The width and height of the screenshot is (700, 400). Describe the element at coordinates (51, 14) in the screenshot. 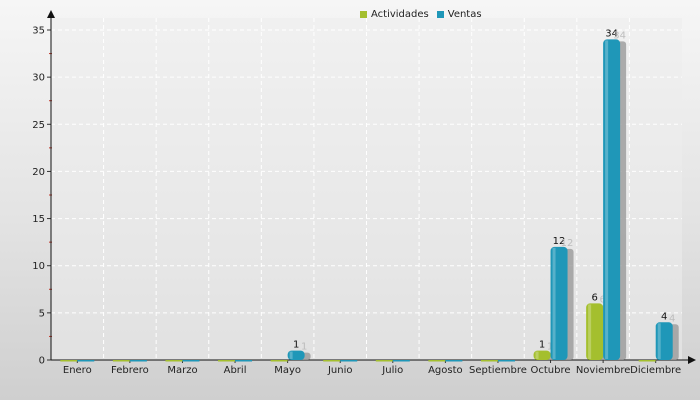

I see `y-axis-arrow` at that location.